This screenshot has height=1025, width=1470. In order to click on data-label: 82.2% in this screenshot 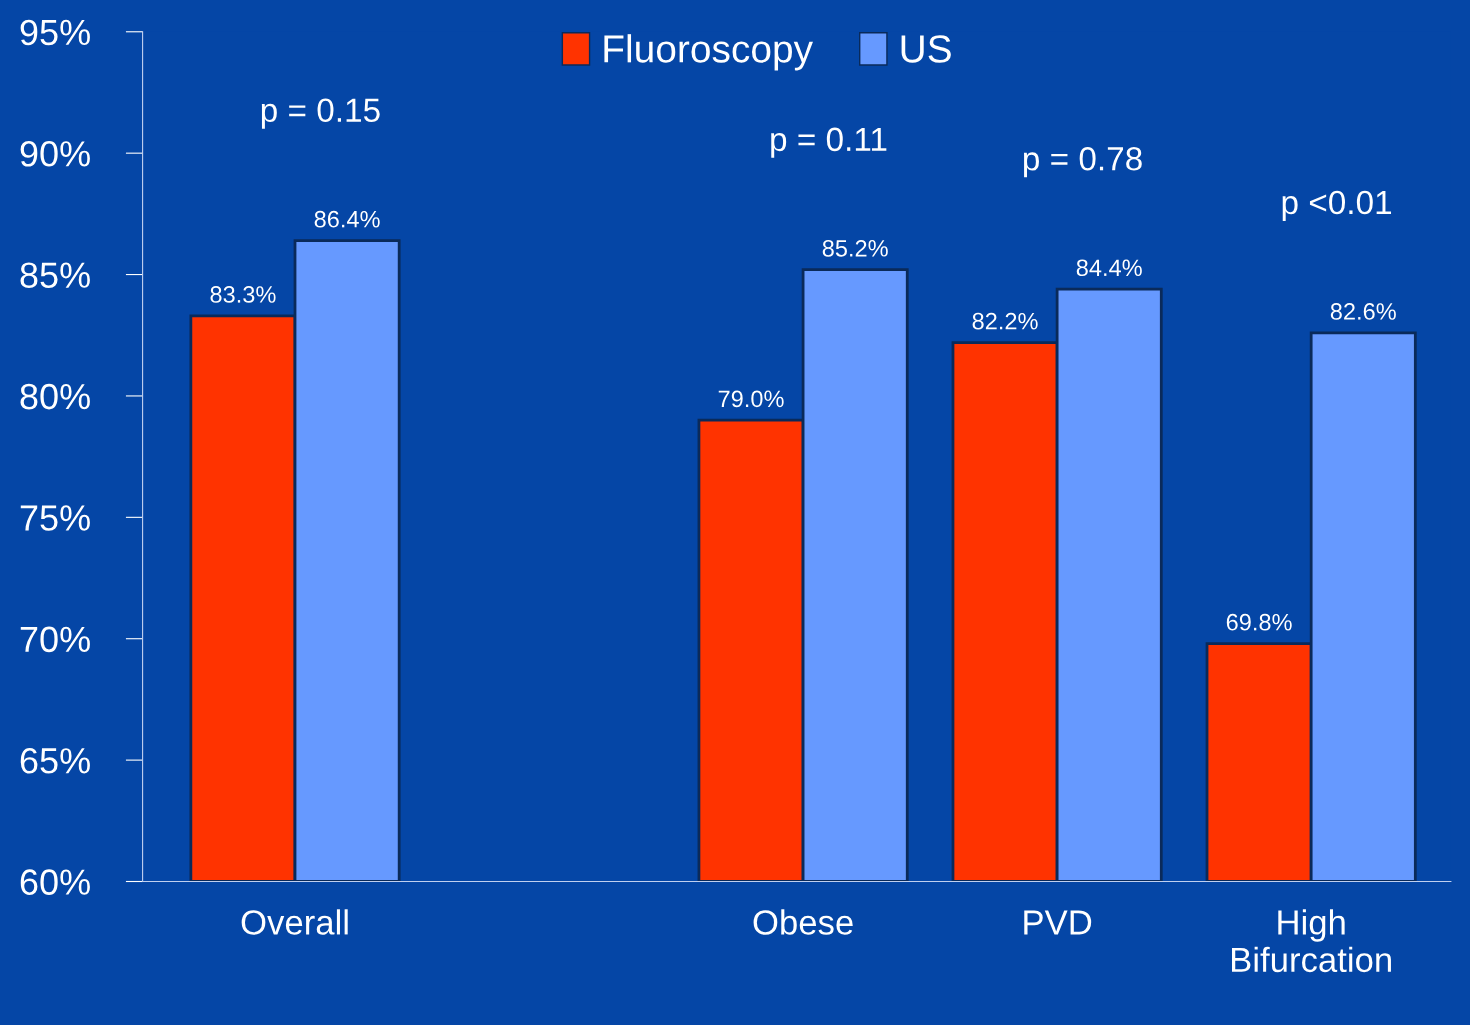, I will do `click(1005, 321)`.